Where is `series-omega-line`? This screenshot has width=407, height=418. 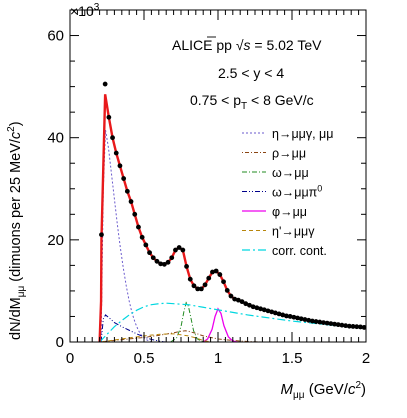
series-omega-line is located at coordinates (187, 322).